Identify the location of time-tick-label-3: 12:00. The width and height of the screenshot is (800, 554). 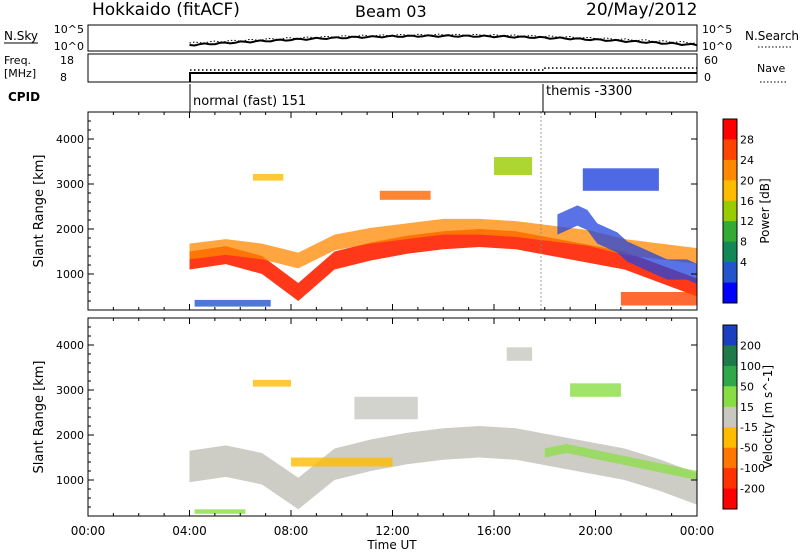
(392, 531).